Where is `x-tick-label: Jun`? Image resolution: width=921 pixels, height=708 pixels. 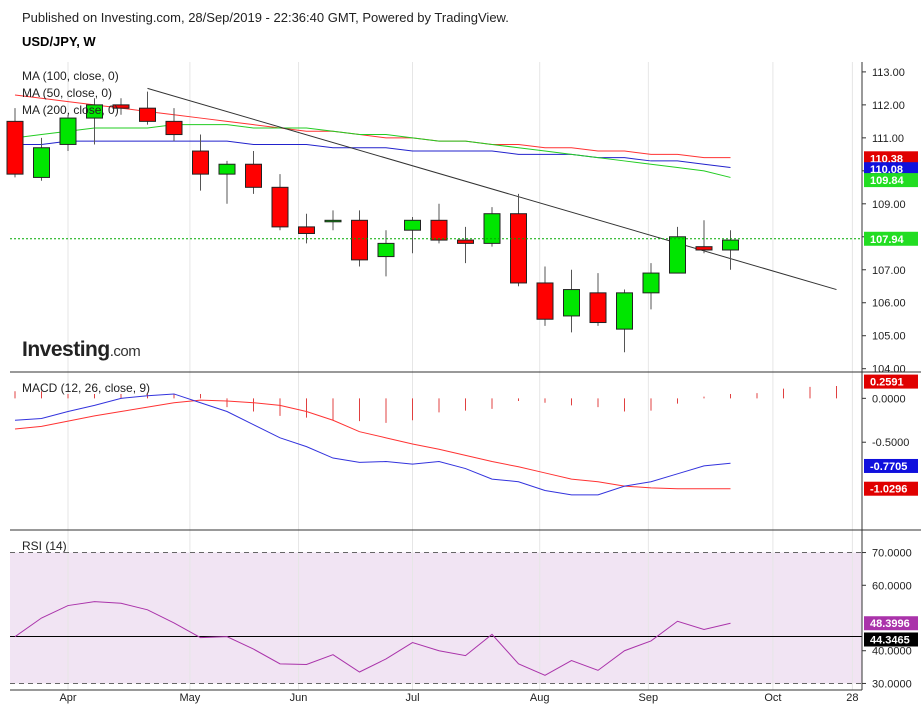 x-tick-label: Jun is located at coordinates (299, 698).